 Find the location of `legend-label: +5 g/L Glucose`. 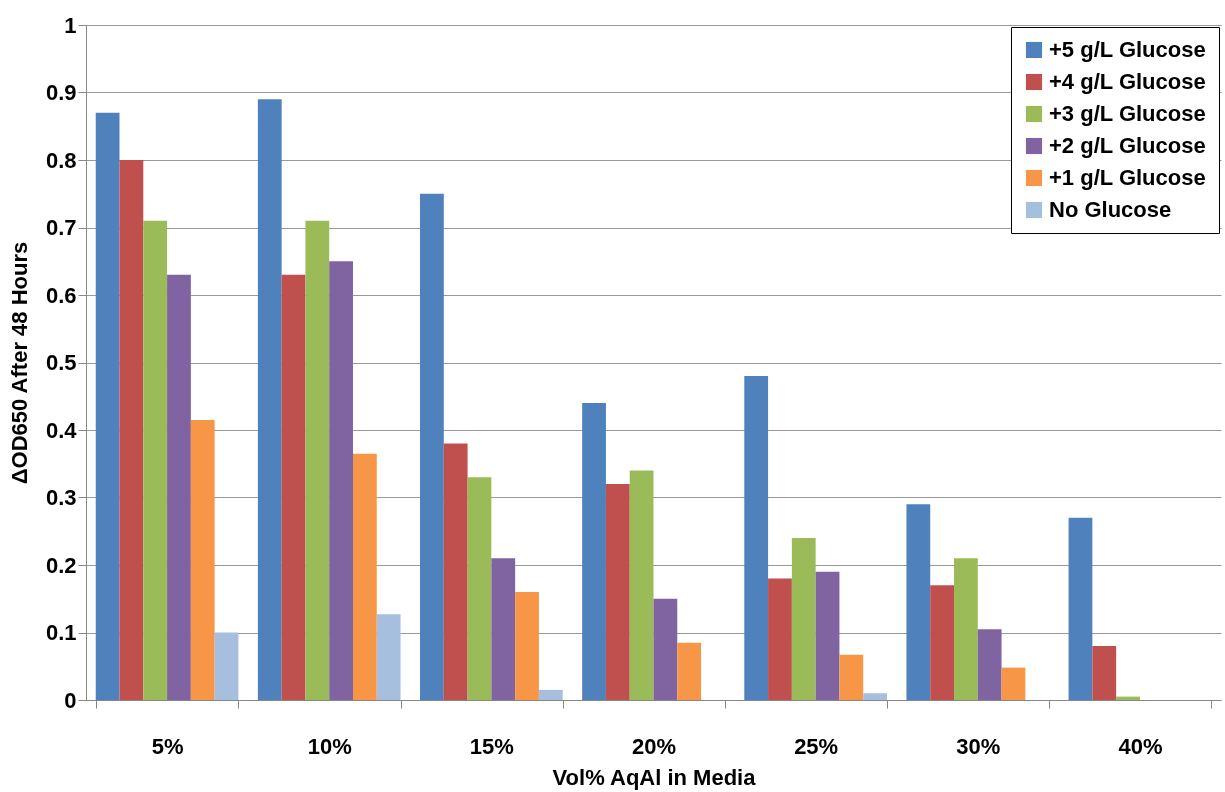

legend-label: +5 g/L Glucose is located at coordinates (1127, 49).